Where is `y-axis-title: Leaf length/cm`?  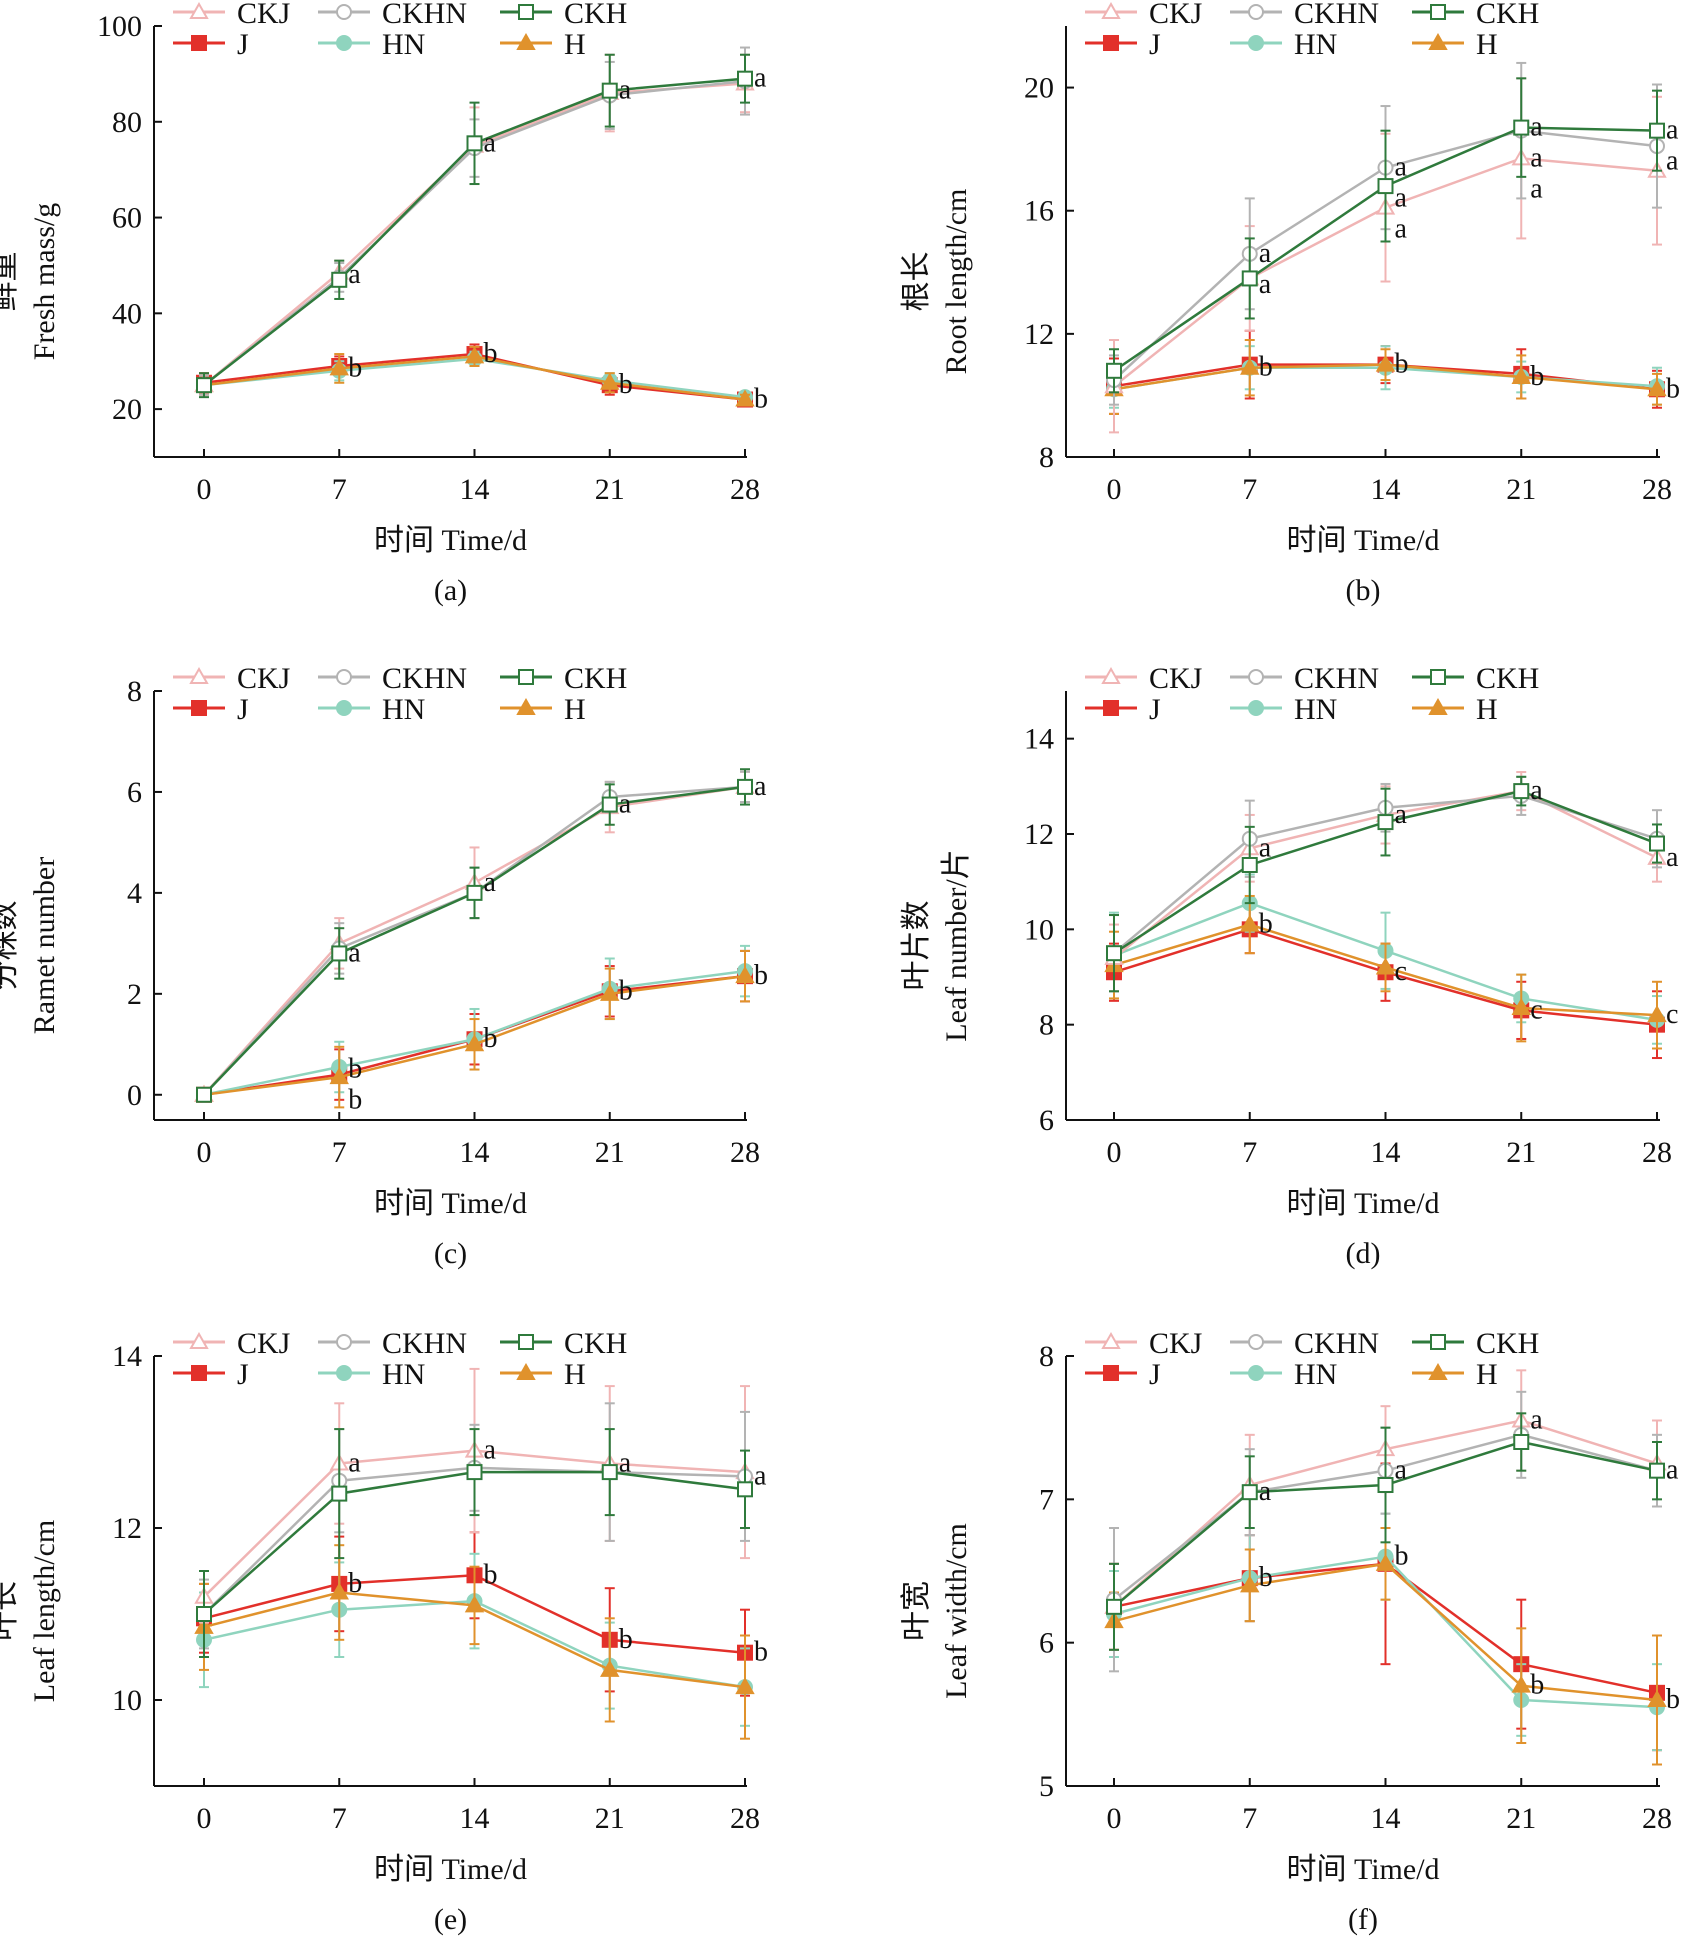
y-axis-title: Leaf length/cm is located at coordinates (44, 1611).